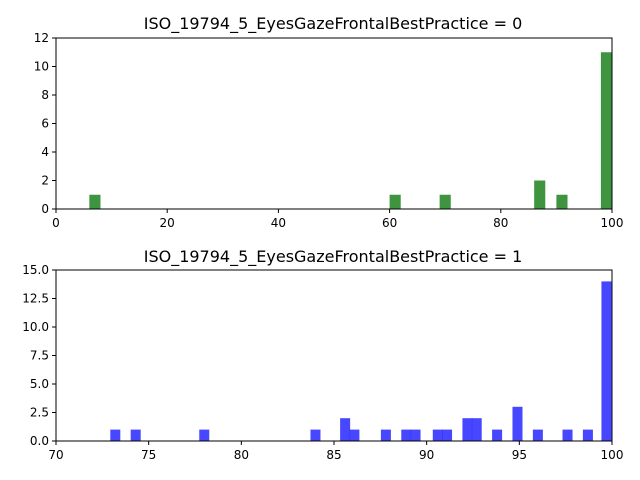 This screenshot has height=480, width=640. What do you see at coordinates (45, 209) in the screenshot?
I see `y-tick-label: 0` at bounding box center [45, 209].